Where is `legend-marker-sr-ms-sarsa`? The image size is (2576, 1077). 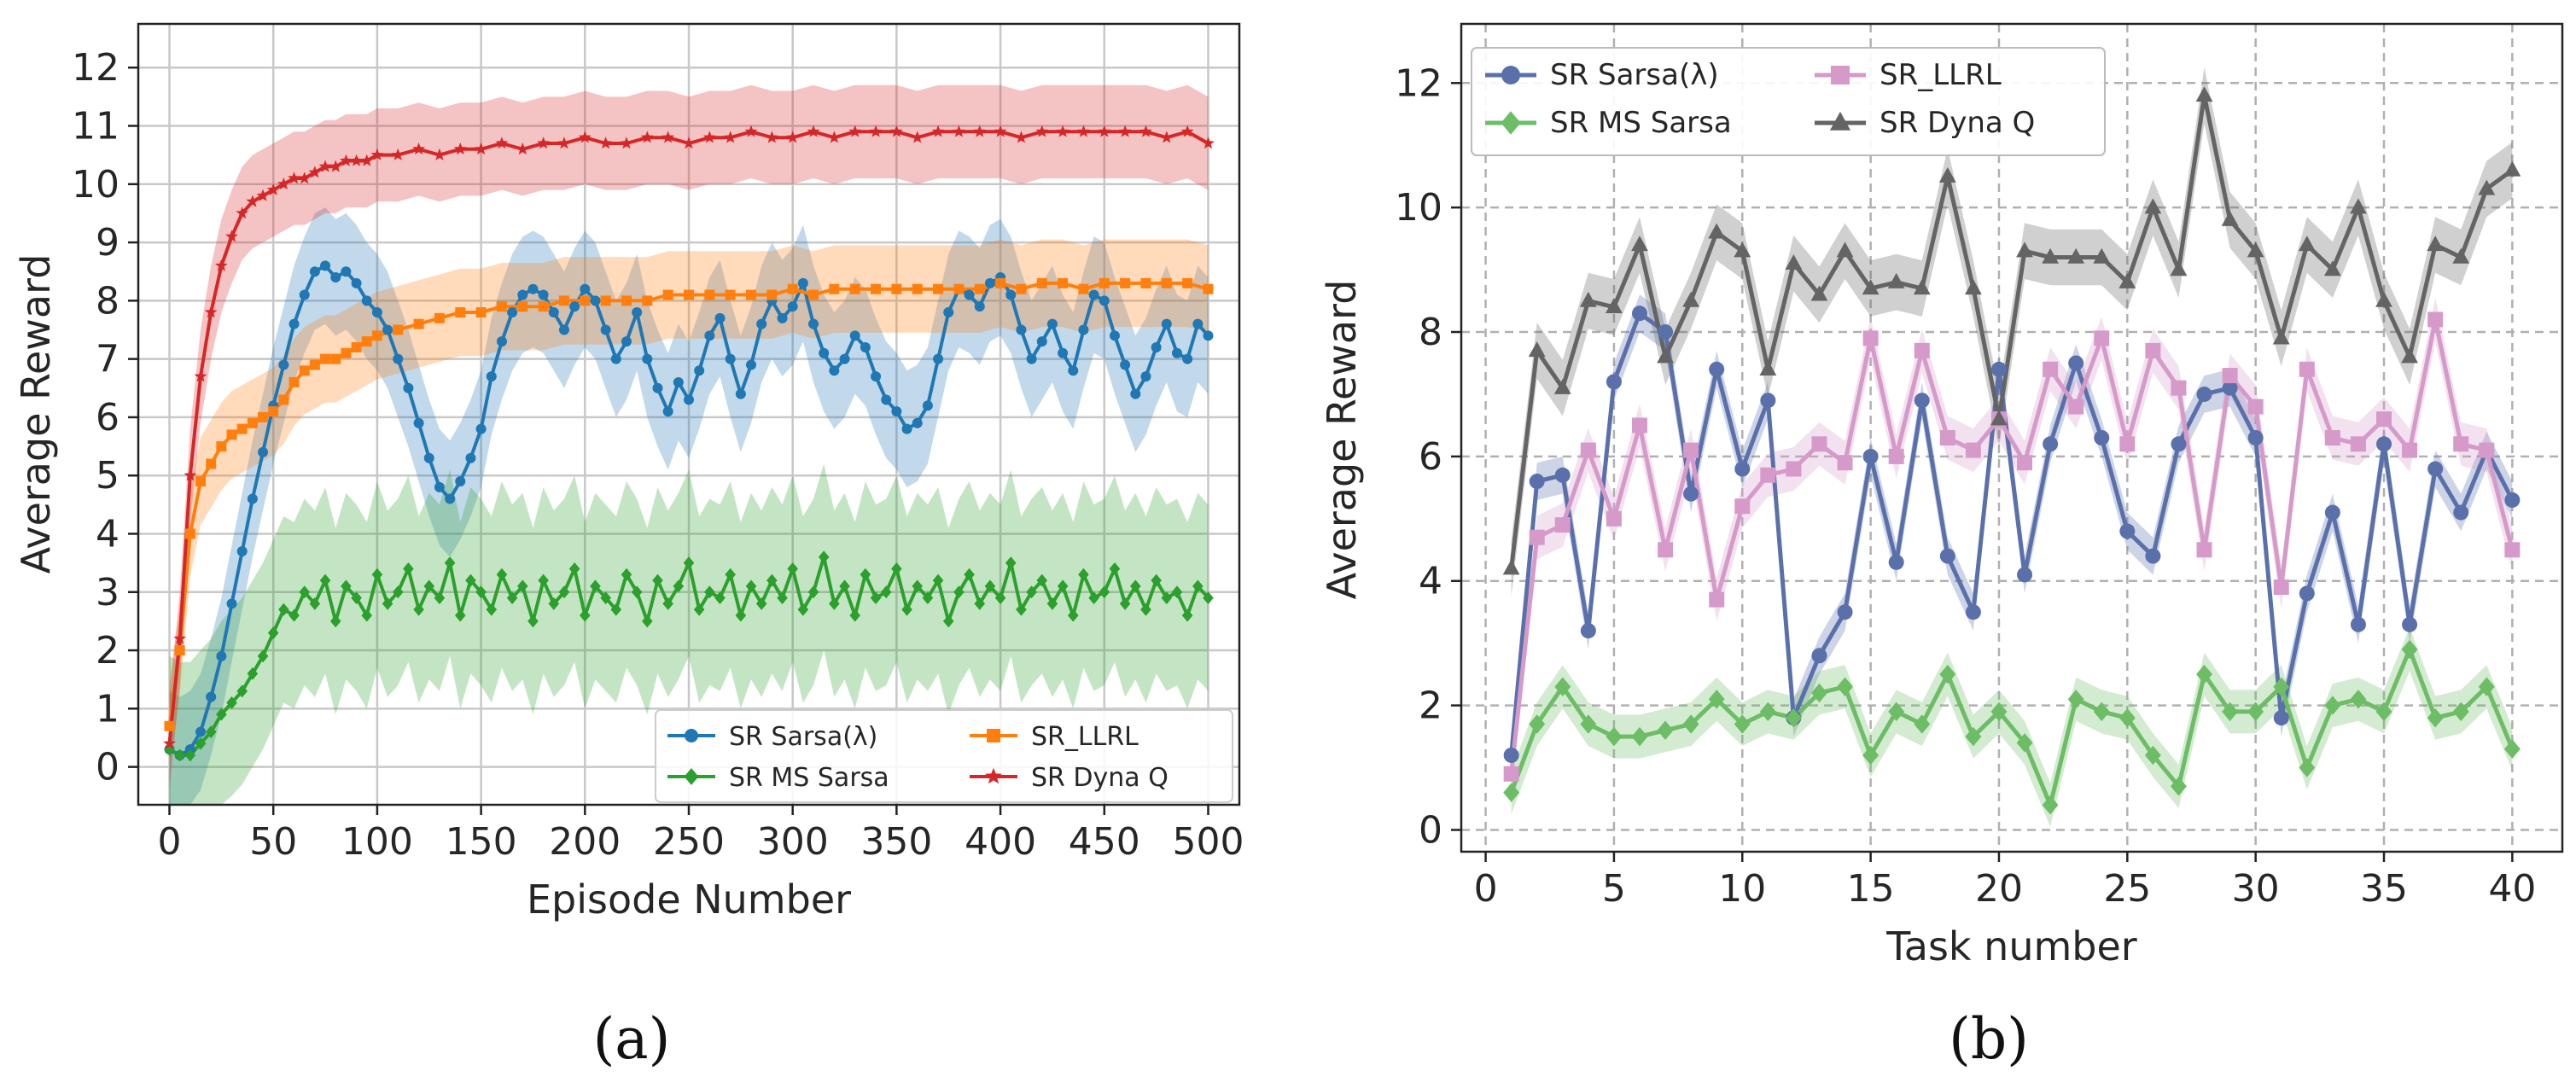
legend-marker-sr-ms-sarsa is located at coordinates (691, 776).